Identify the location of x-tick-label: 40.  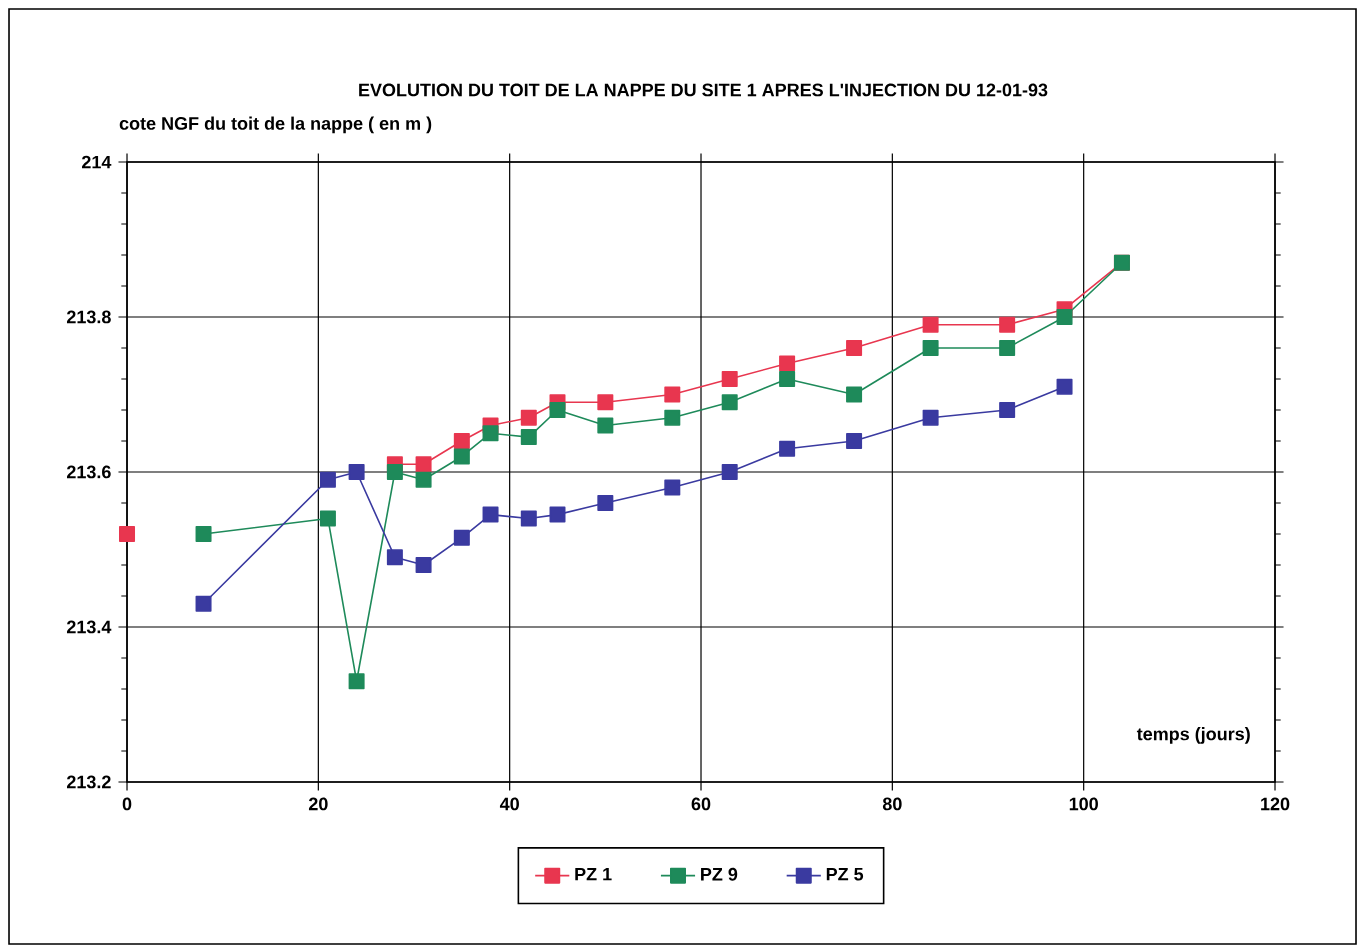
(509, 804).